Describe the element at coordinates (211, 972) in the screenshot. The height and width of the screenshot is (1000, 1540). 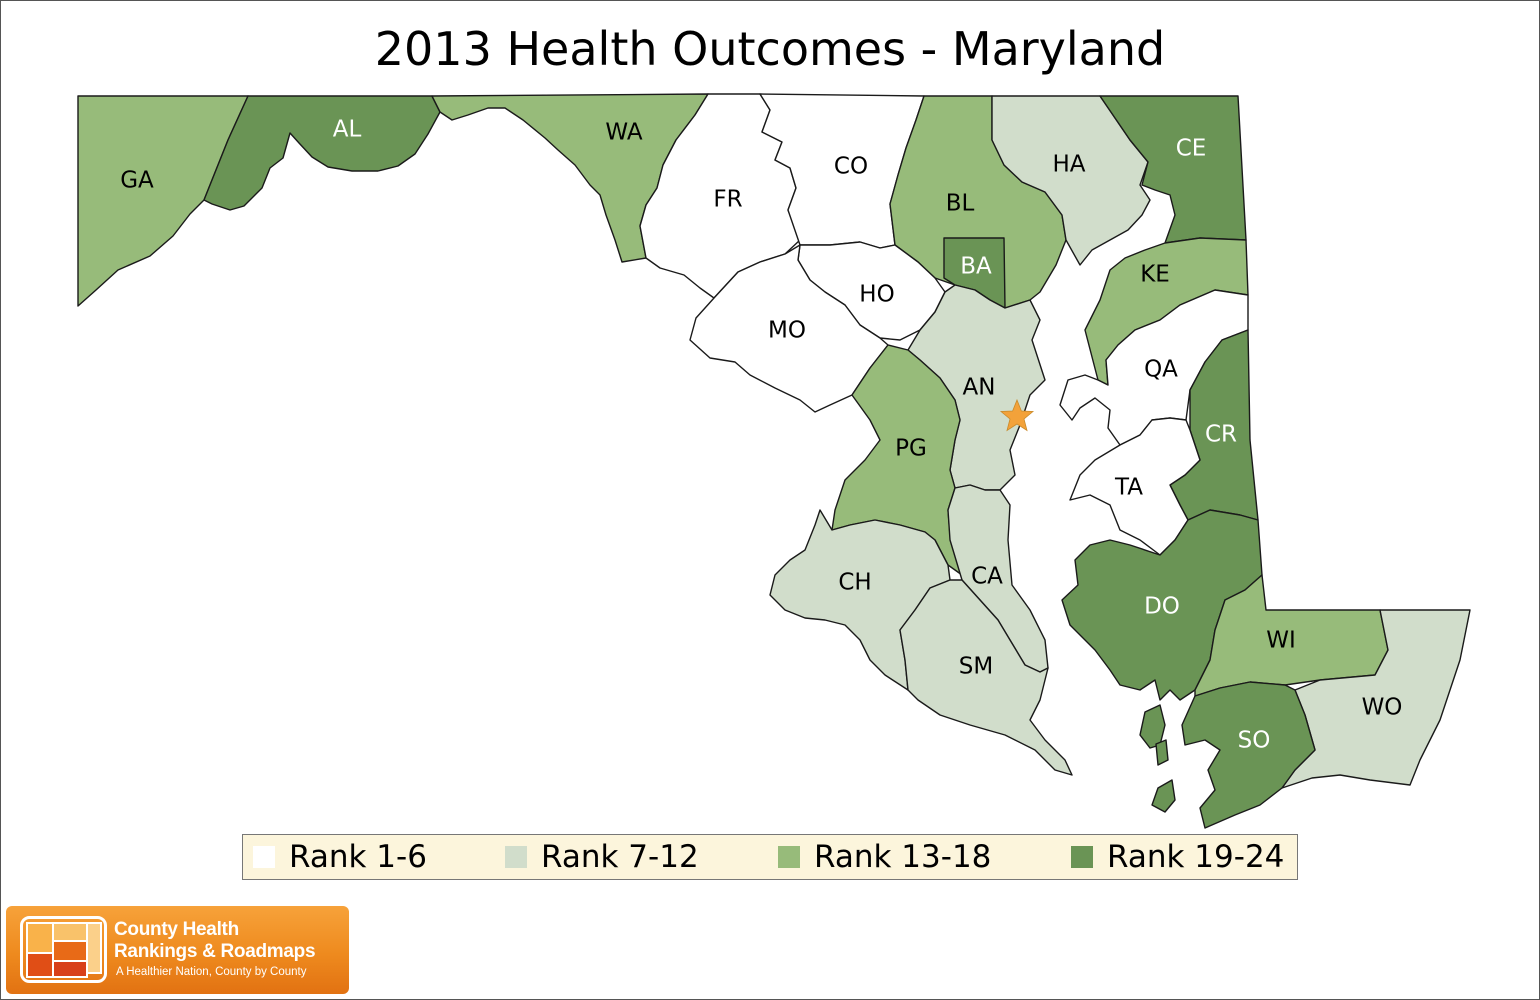
I see `logo-tagline: A Healthier Nation, County by County` at that location.